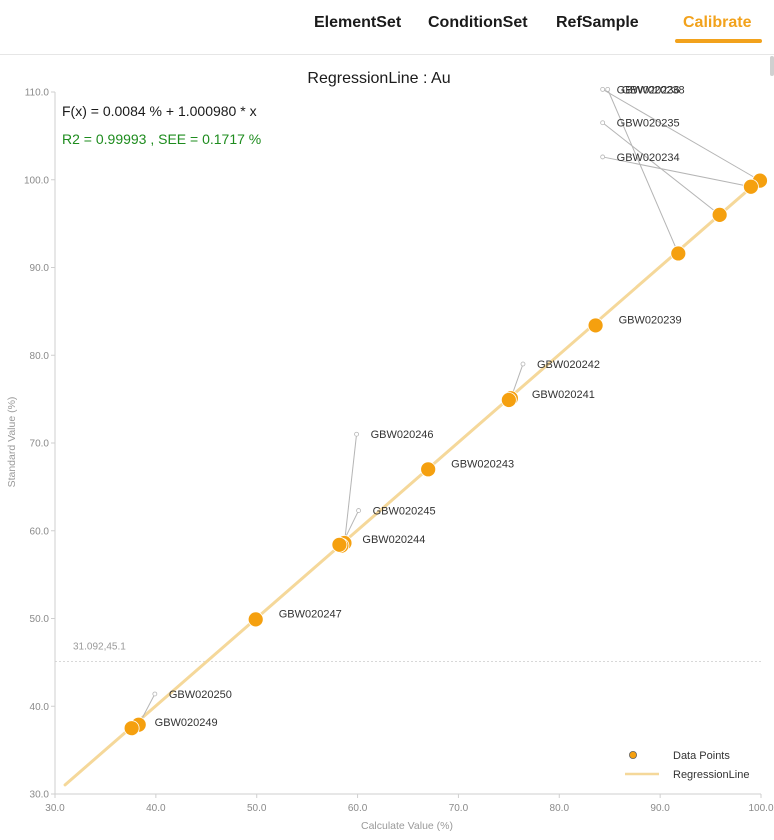 The height and width of the screenshot is (840, 774). What do you see at coordinates (310, 614) in the screenshot?
I see `data-point-label: GBW020247` at bounding box center [310, 614].